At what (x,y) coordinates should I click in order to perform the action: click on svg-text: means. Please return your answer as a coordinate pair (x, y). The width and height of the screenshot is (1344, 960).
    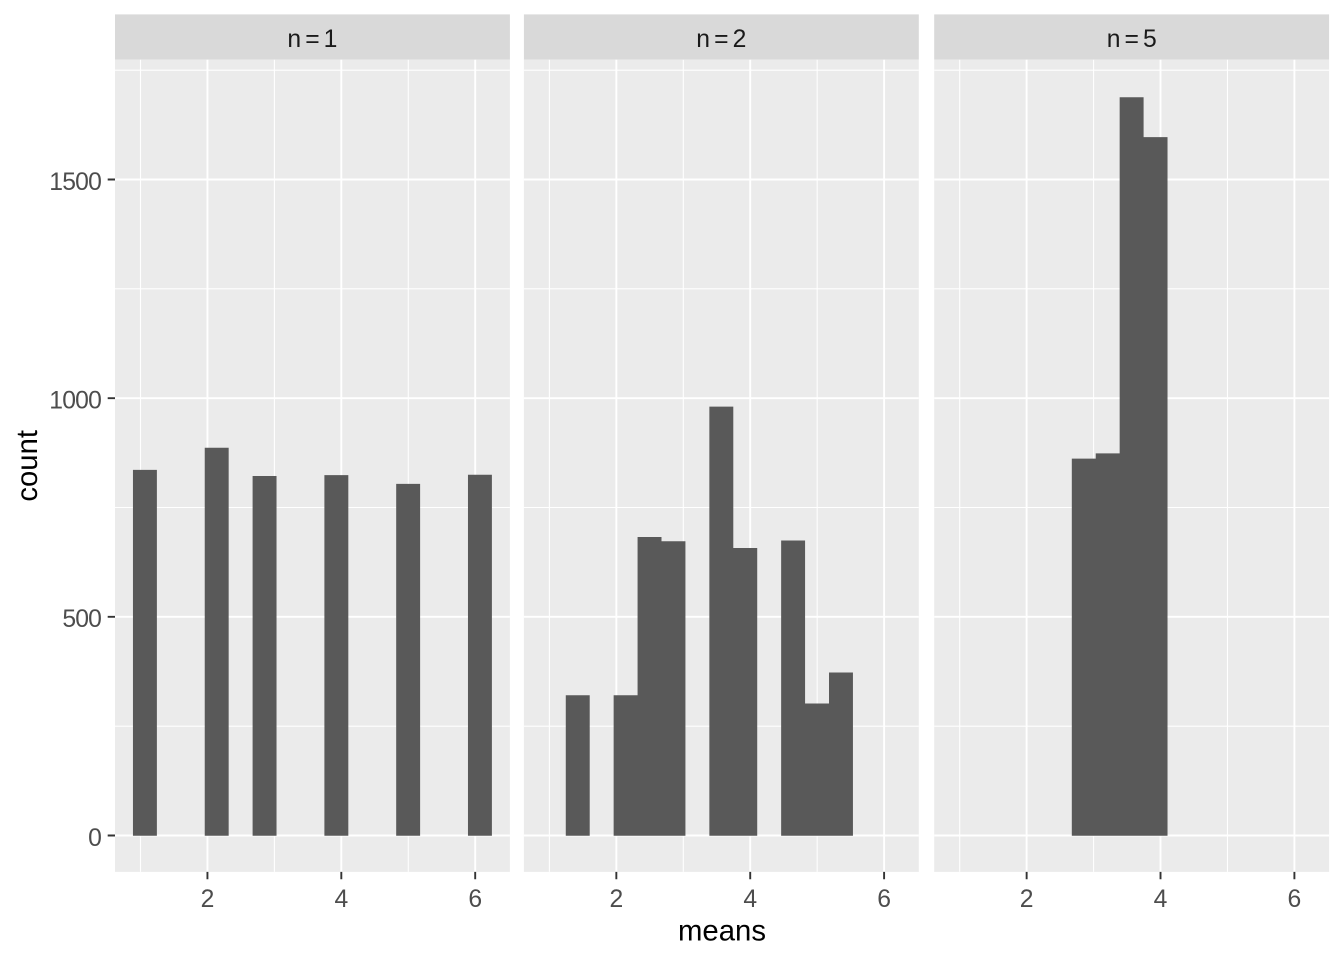
    Looking at the image, I should click on (722, 931).